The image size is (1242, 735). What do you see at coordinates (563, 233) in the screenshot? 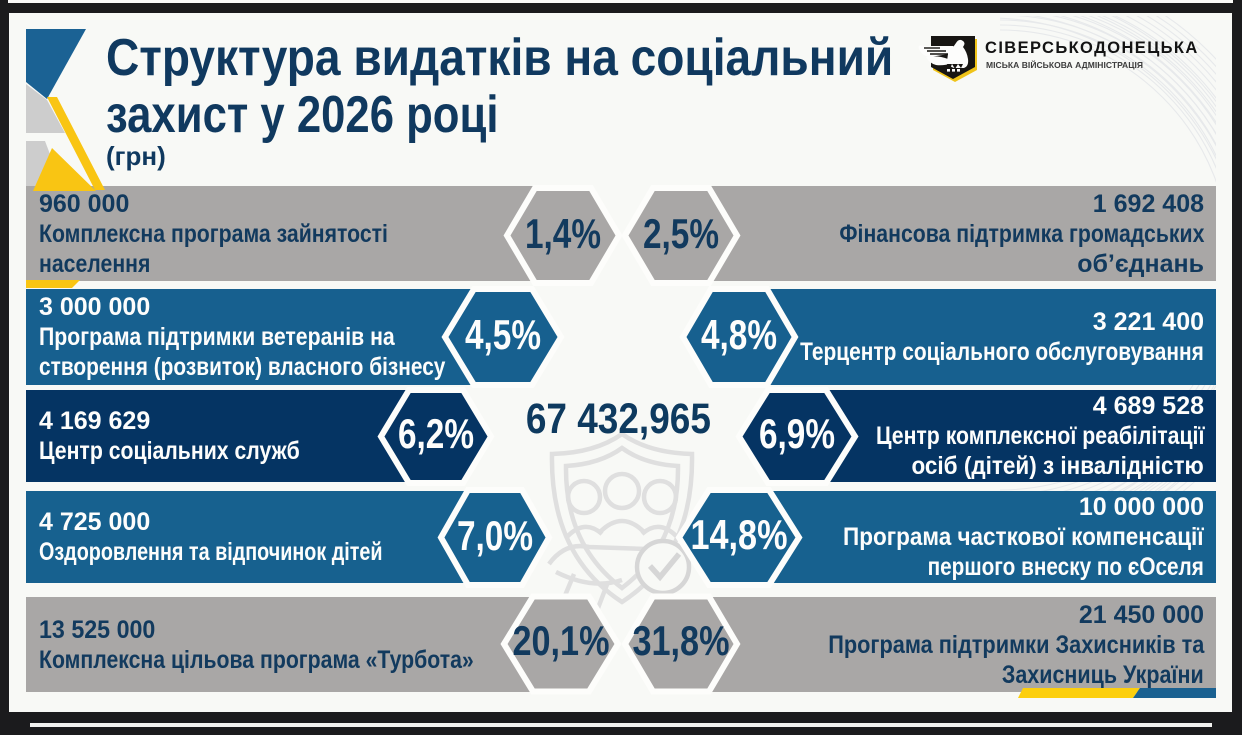
I see `svg-text: 1,4%` at bounding box center [563, 233].